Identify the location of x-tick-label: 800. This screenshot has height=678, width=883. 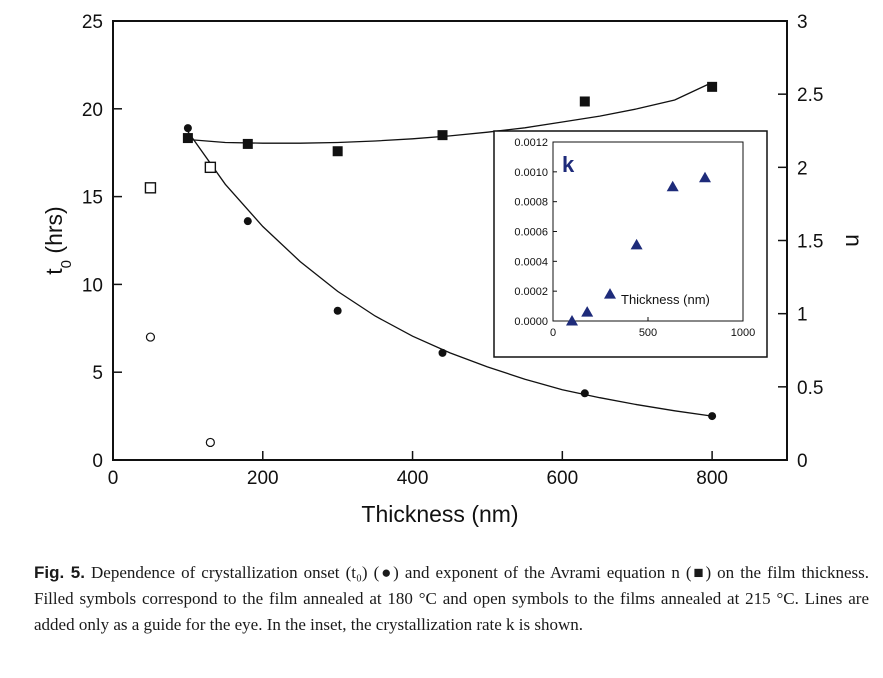
(712, 478).